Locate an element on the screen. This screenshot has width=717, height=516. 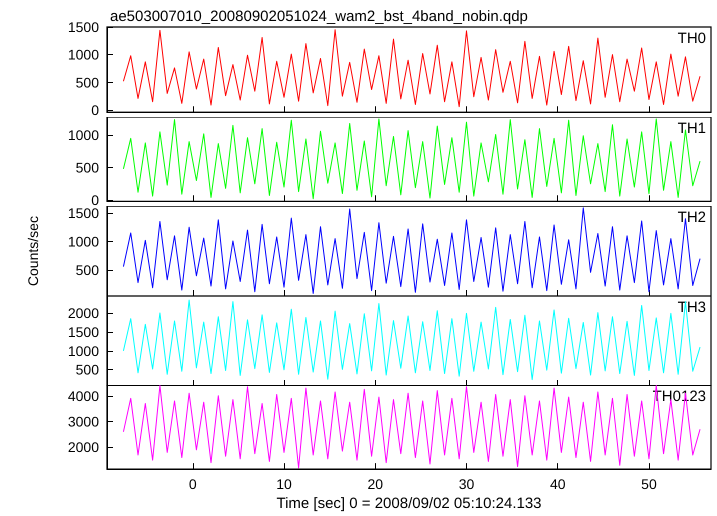
series-label: TH0 is located at coordinates (692, 38).